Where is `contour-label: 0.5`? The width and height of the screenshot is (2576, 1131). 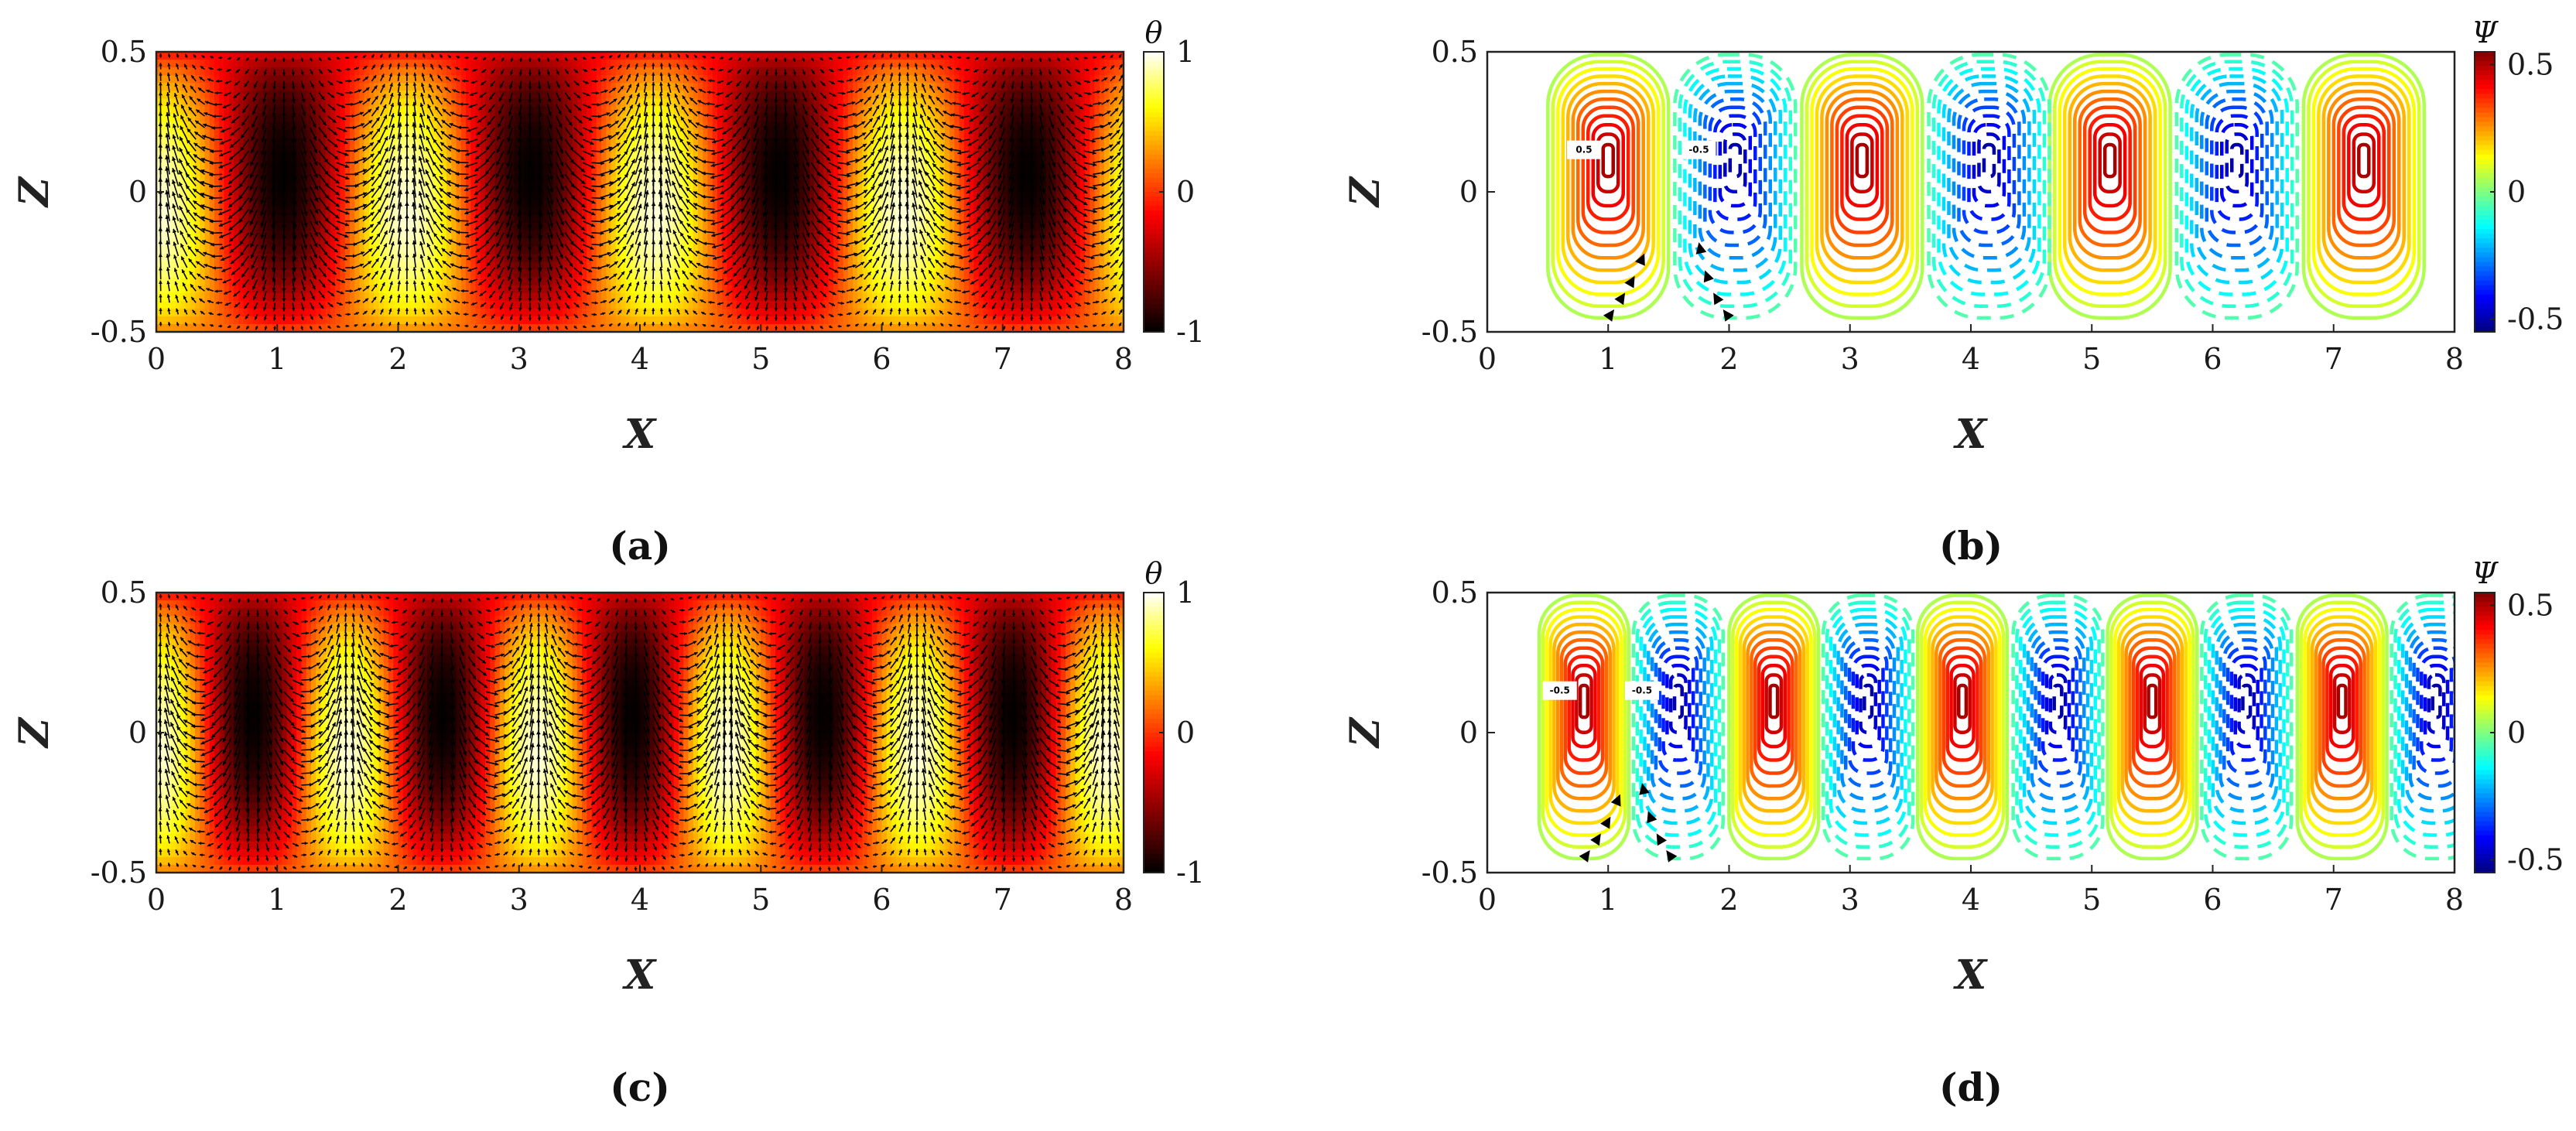
contour-label: 0.5 is located at coordinates (1584, 150).